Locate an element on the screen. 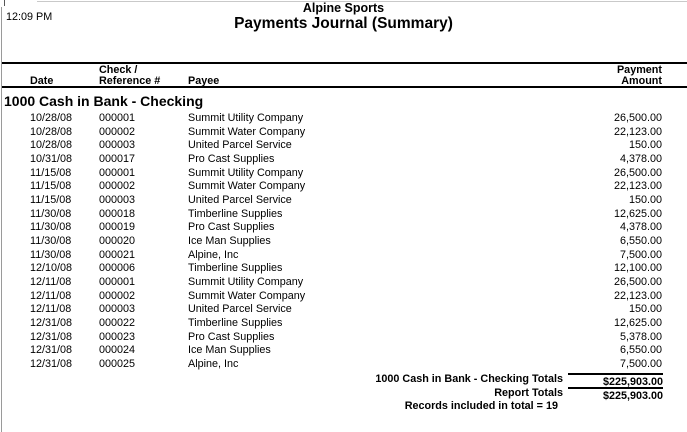 This screenshot has width=687, height=432. report-time: 12:09 PM is located at coordinates (29, 17).